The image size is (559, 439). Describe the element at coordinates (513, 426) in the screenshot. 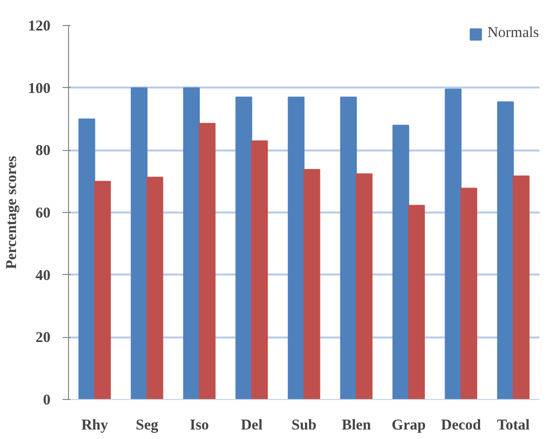

I see `x-tick-label: Total` at that location.